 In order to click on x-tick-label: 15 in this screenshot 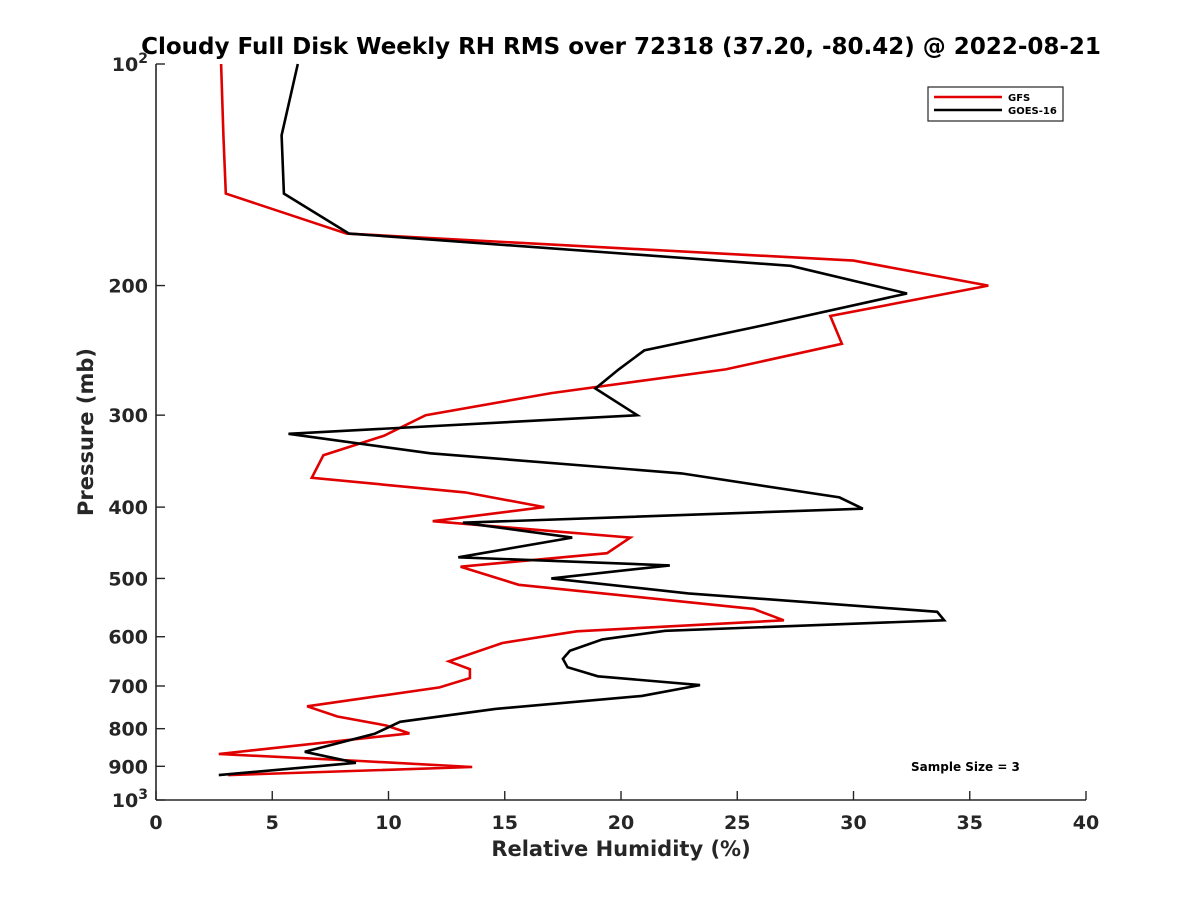, I will do `click(505, 823)`.